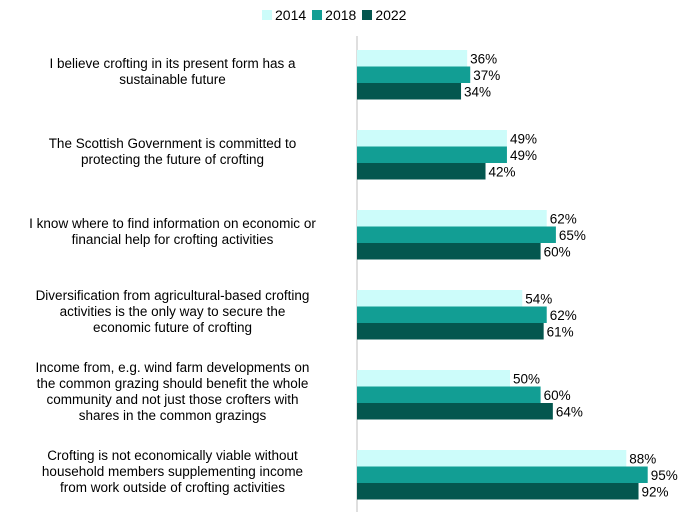 The image size is (685, 527). What do you see at coordinates (557, 251) in the screenshot?
I see `data-label-2022: 60%` at bounding box center [557, 251].